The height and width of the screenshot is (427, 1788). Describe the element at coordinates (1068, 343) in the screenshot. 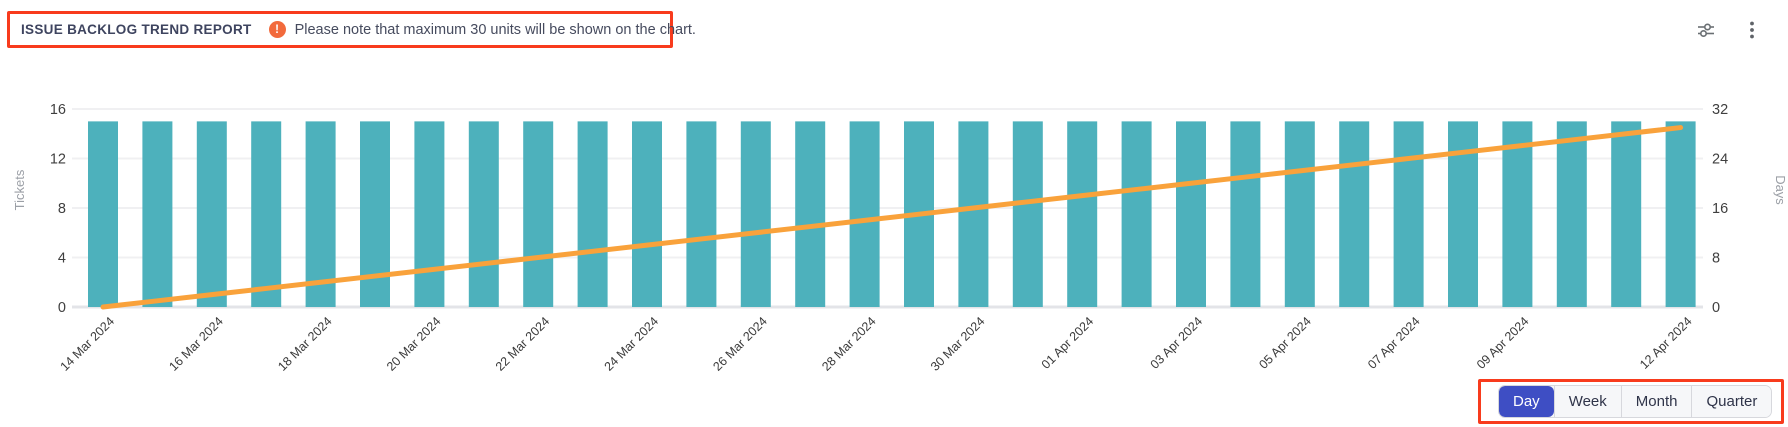

I see `x-axis-label: 01 Apr 2024` at that location.